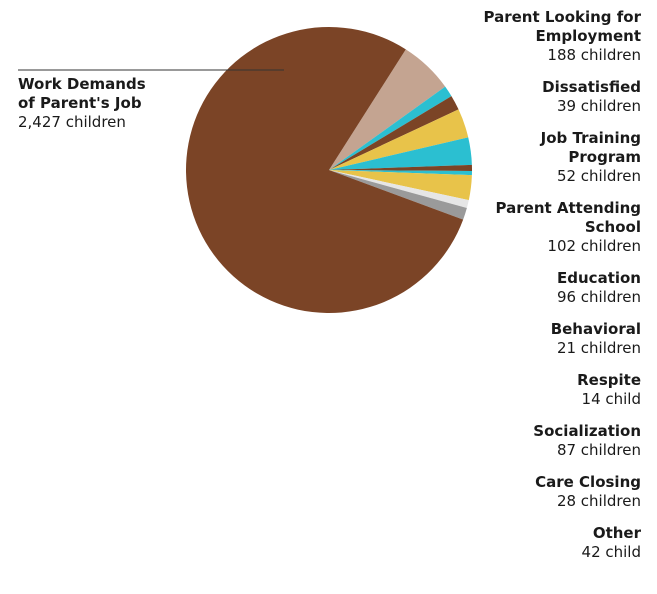 The width and height of the screenshot is (657, 594). What do you see at coordinates (541, 97) in the screenshot?
I see `legend-item-dissatisfied: Dissatisfied 39 children` at bounding box center [541, 97].